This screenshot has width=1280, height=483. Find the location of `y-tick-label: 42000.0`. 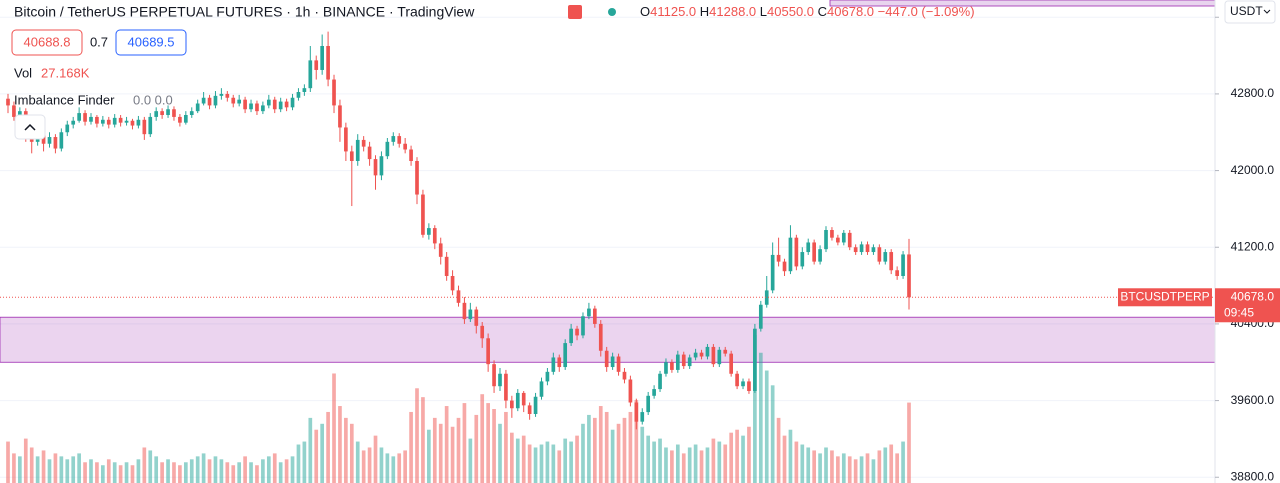

y-tick-label: 42000.0 is located at coordinates (1253, 170).